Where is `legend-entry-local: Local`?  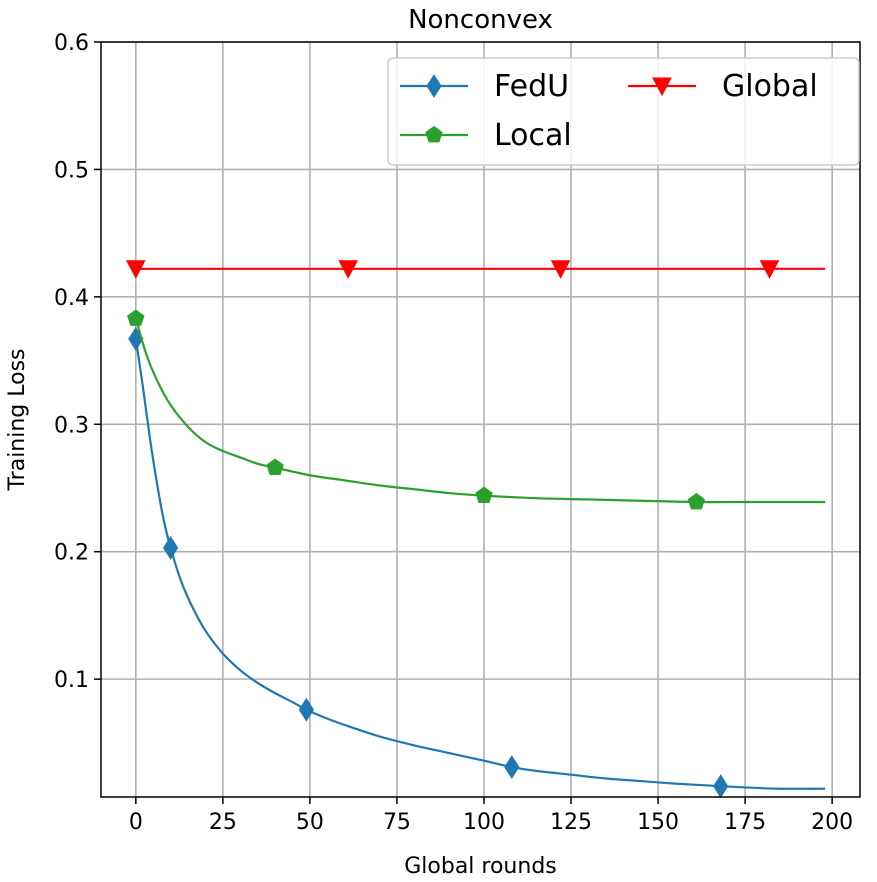
legend-entry-local: Local is located at coordinates (486, 135).